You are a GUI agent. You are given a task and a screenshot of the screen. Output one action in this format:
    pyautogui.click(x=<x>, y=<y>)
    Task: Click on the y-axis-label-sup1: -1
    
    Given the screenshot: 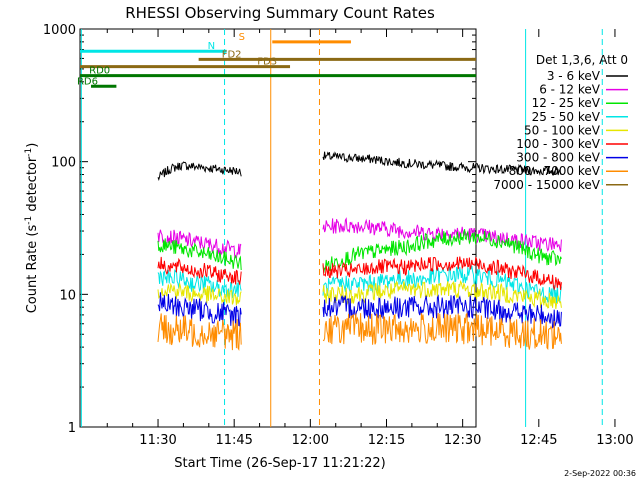 What is the action you would take?
    pyautogui.click(x=29, y=220)
    